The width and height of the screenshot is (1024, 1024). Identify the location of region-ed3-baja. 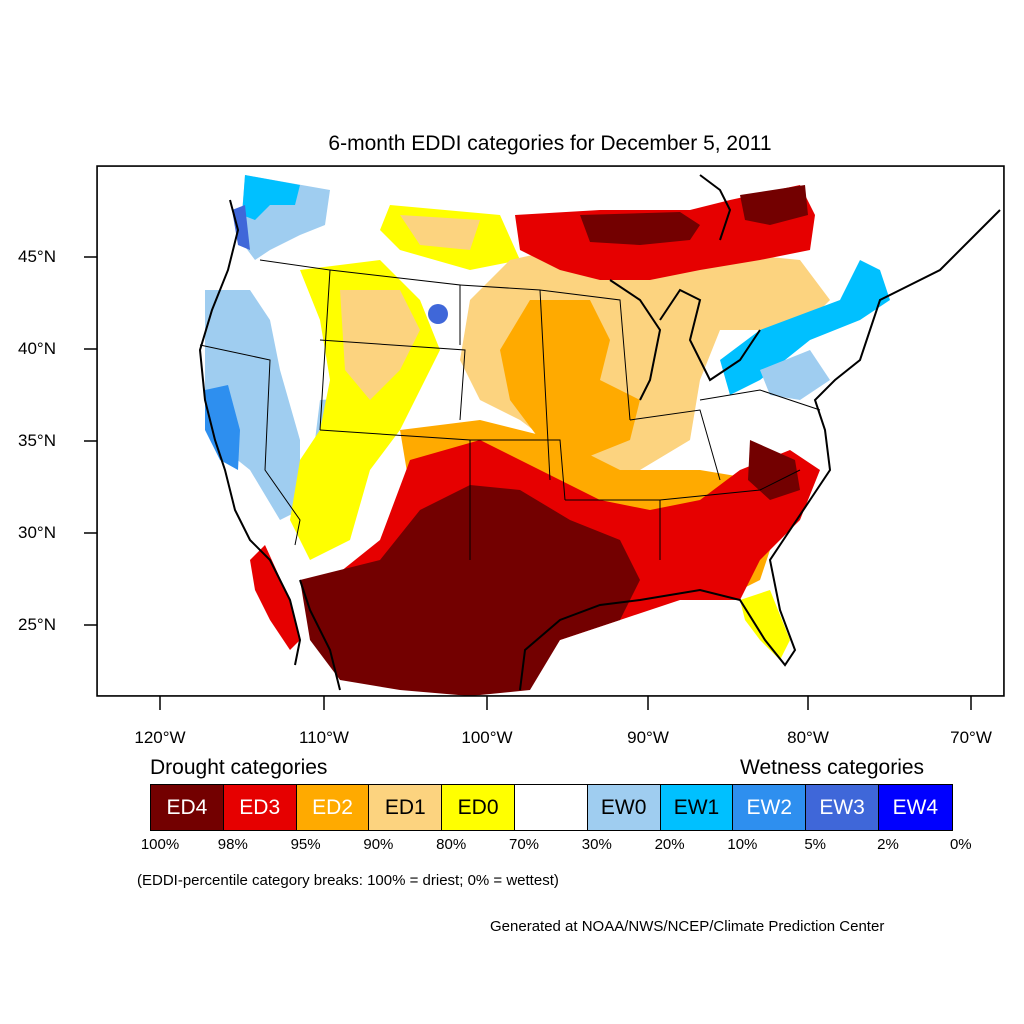
(275, 597).